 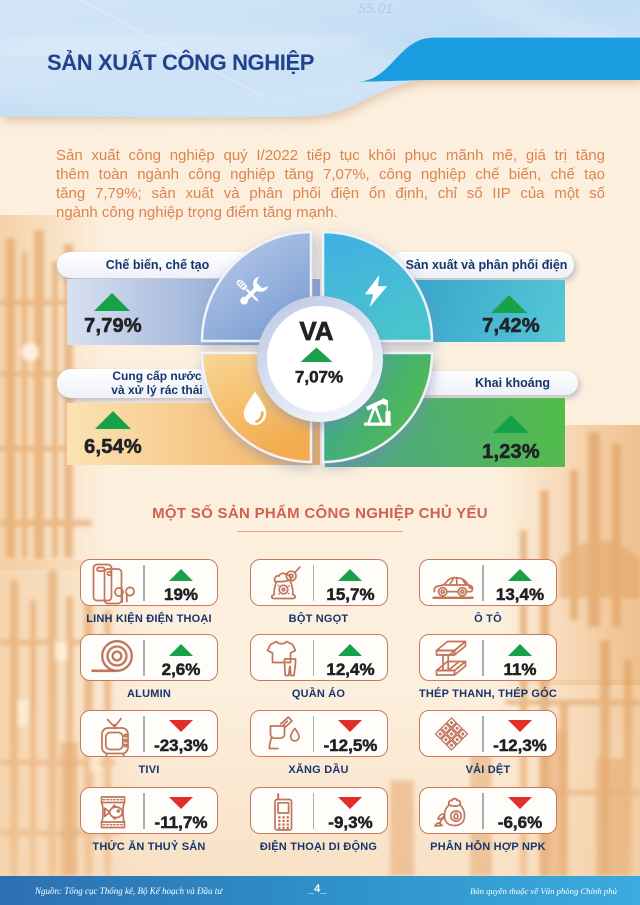 What do you see at coordinates (319, 377) in the screenshot?
I see `svg-text: 7,07%` at bounding box center [319, 377].